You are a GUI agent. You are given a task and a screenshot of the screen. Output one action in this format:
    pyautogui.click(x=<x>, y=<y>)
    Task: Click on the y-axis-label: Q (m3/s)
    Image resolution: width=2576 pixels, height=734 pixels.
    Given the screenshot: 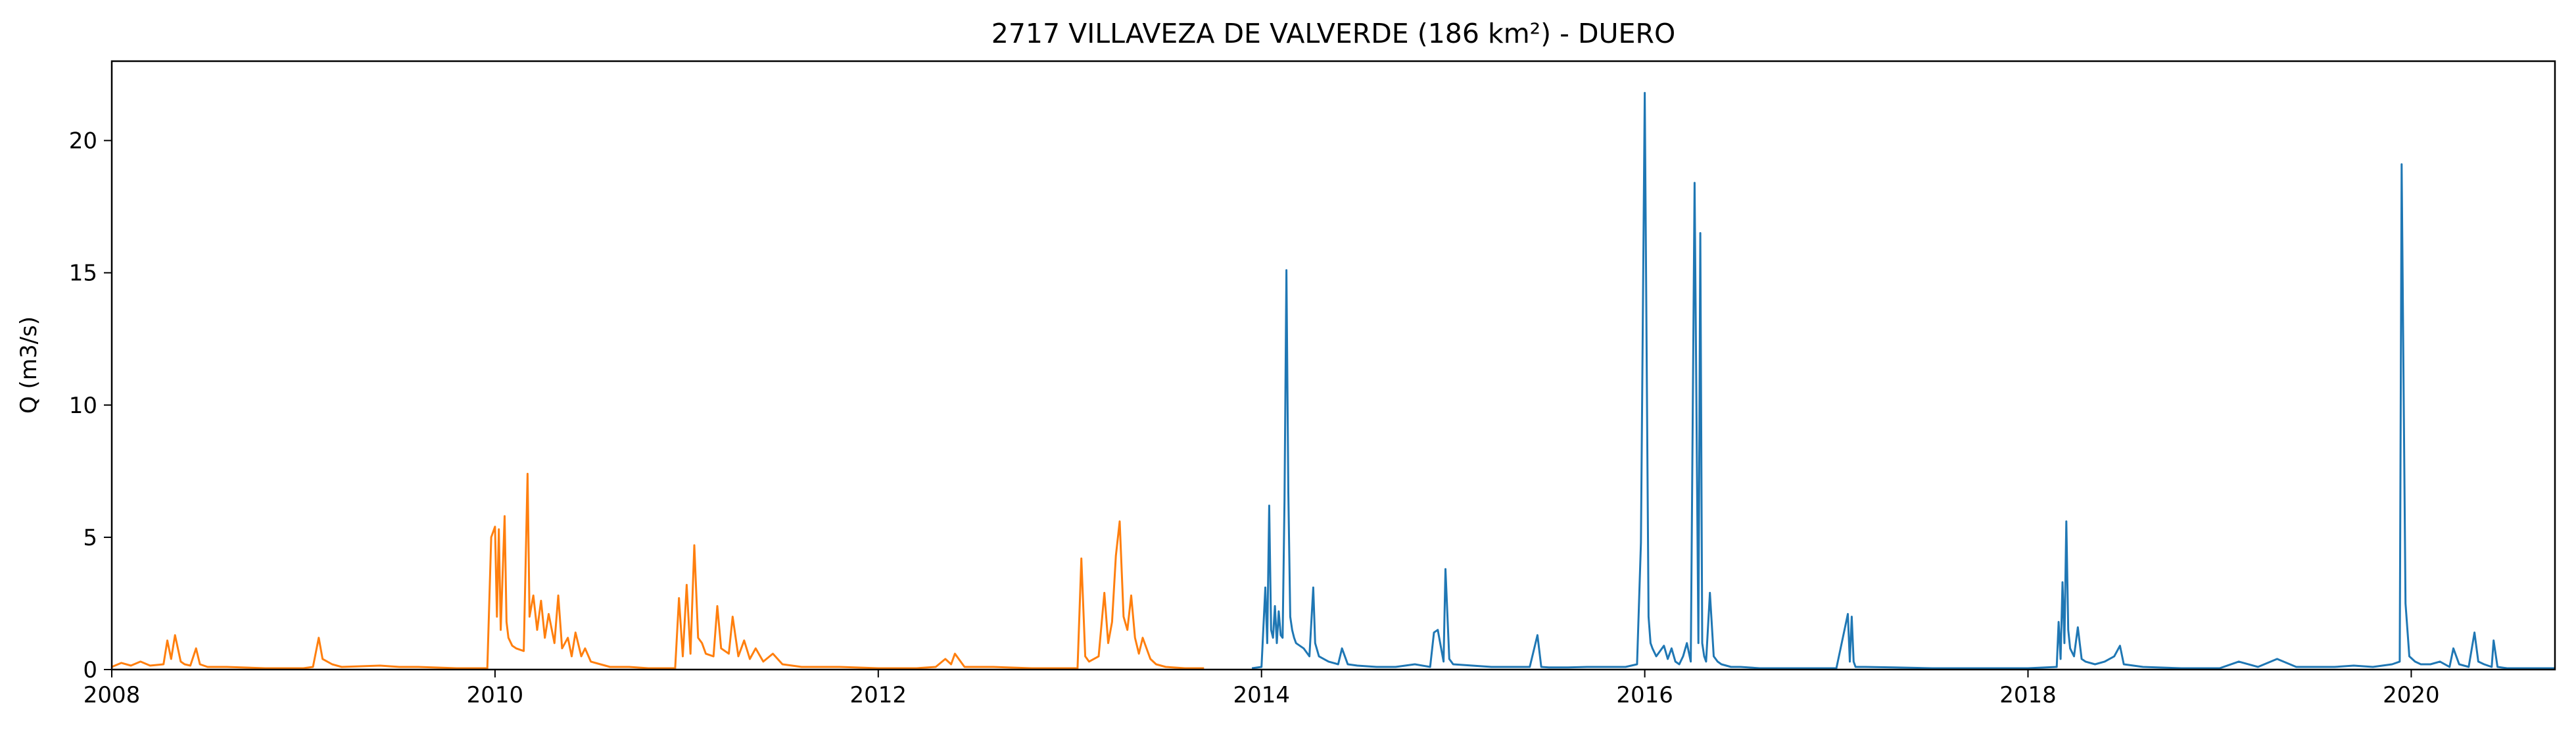 What is the action you would take?
    pyautogui.click(x=29, y=365)
    